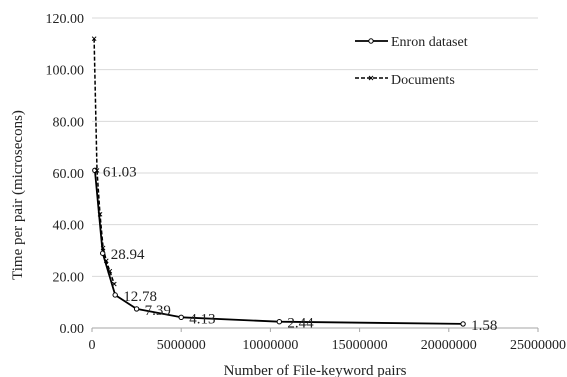 This screenshot has height=377, width=567. Describe the element at coordinates (411, 61) in the screenshot. I see `legend: Enron dataset Documents` at that location.